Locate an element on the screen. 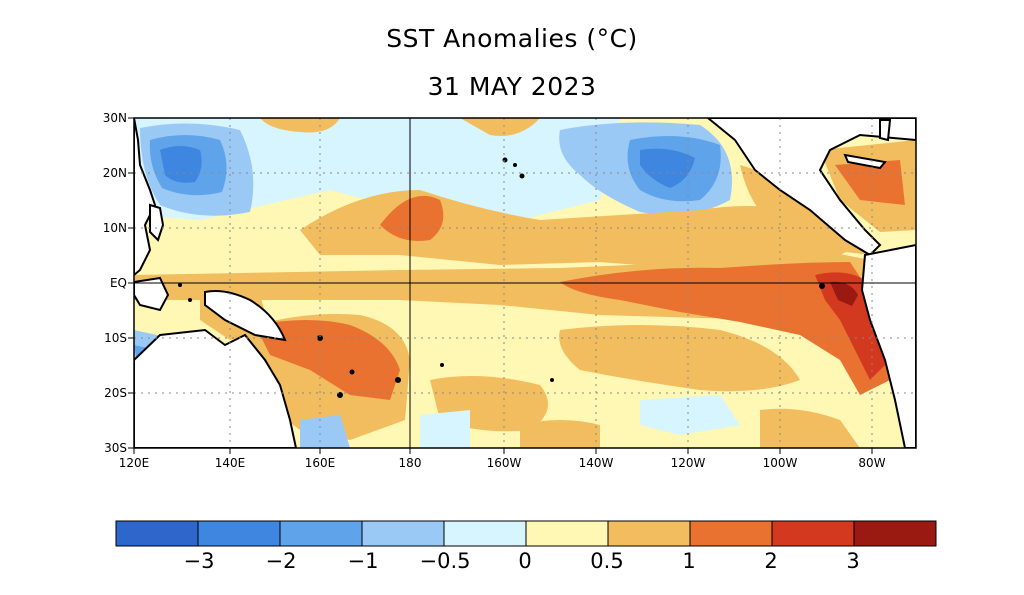  lon-label-100w: 100W is located at coordinates (780, 463).